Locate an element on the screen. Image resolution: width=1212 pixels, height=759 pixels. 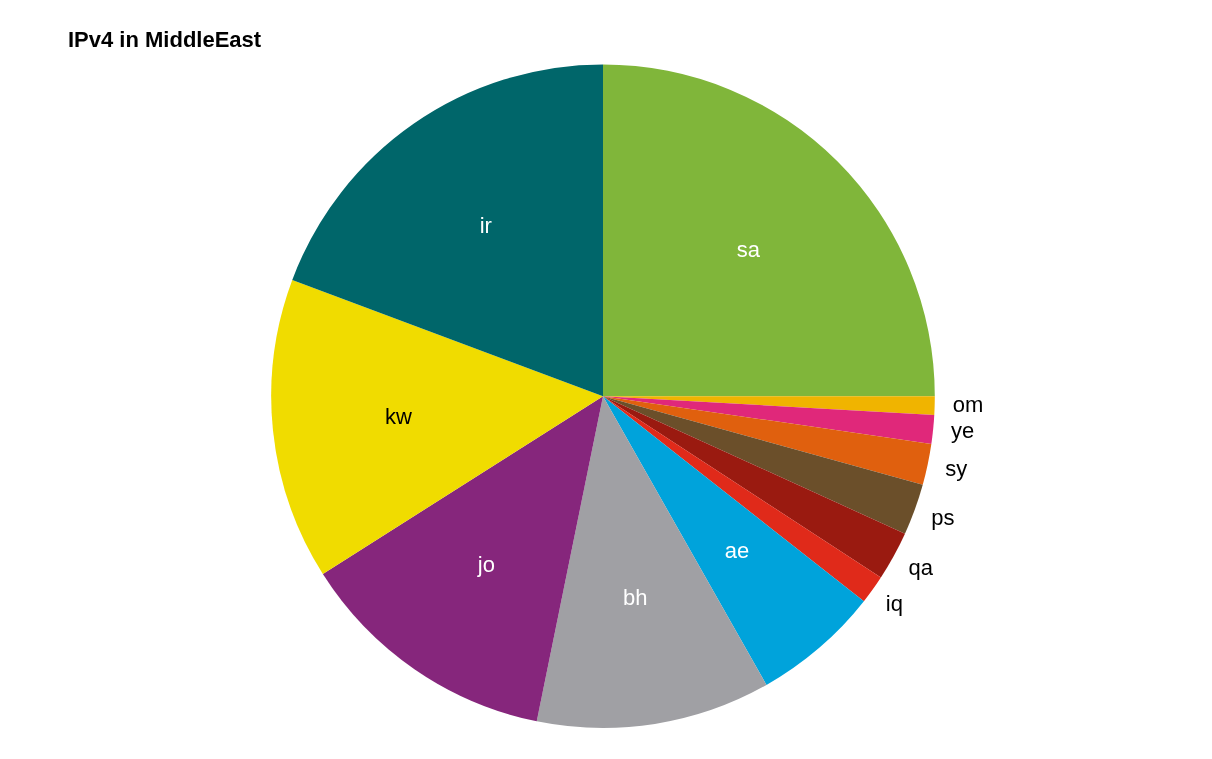
slice-label: bh is located at coordinates (635, 598).